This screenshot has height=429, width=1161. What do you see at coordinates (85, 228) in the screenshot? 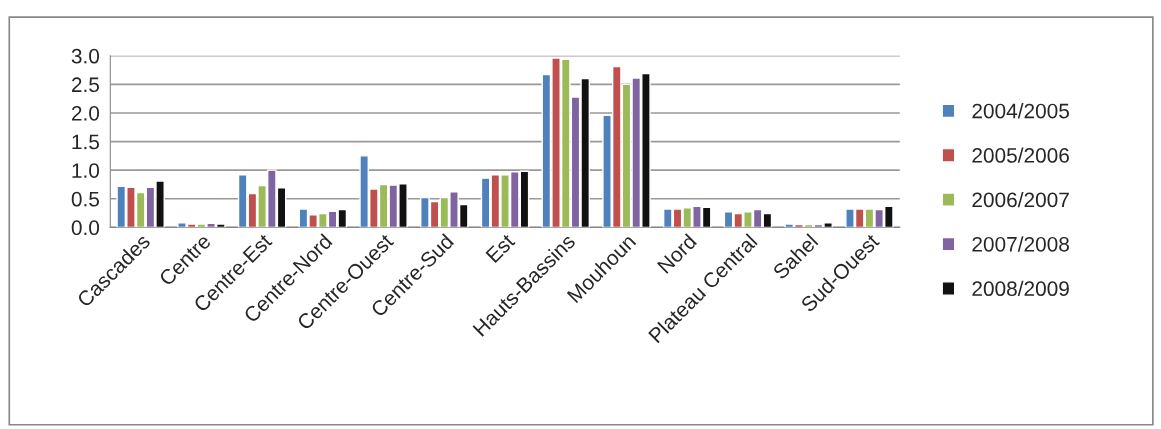
I see `y-tick-label: 0.0` at bounding box center [85, 228].